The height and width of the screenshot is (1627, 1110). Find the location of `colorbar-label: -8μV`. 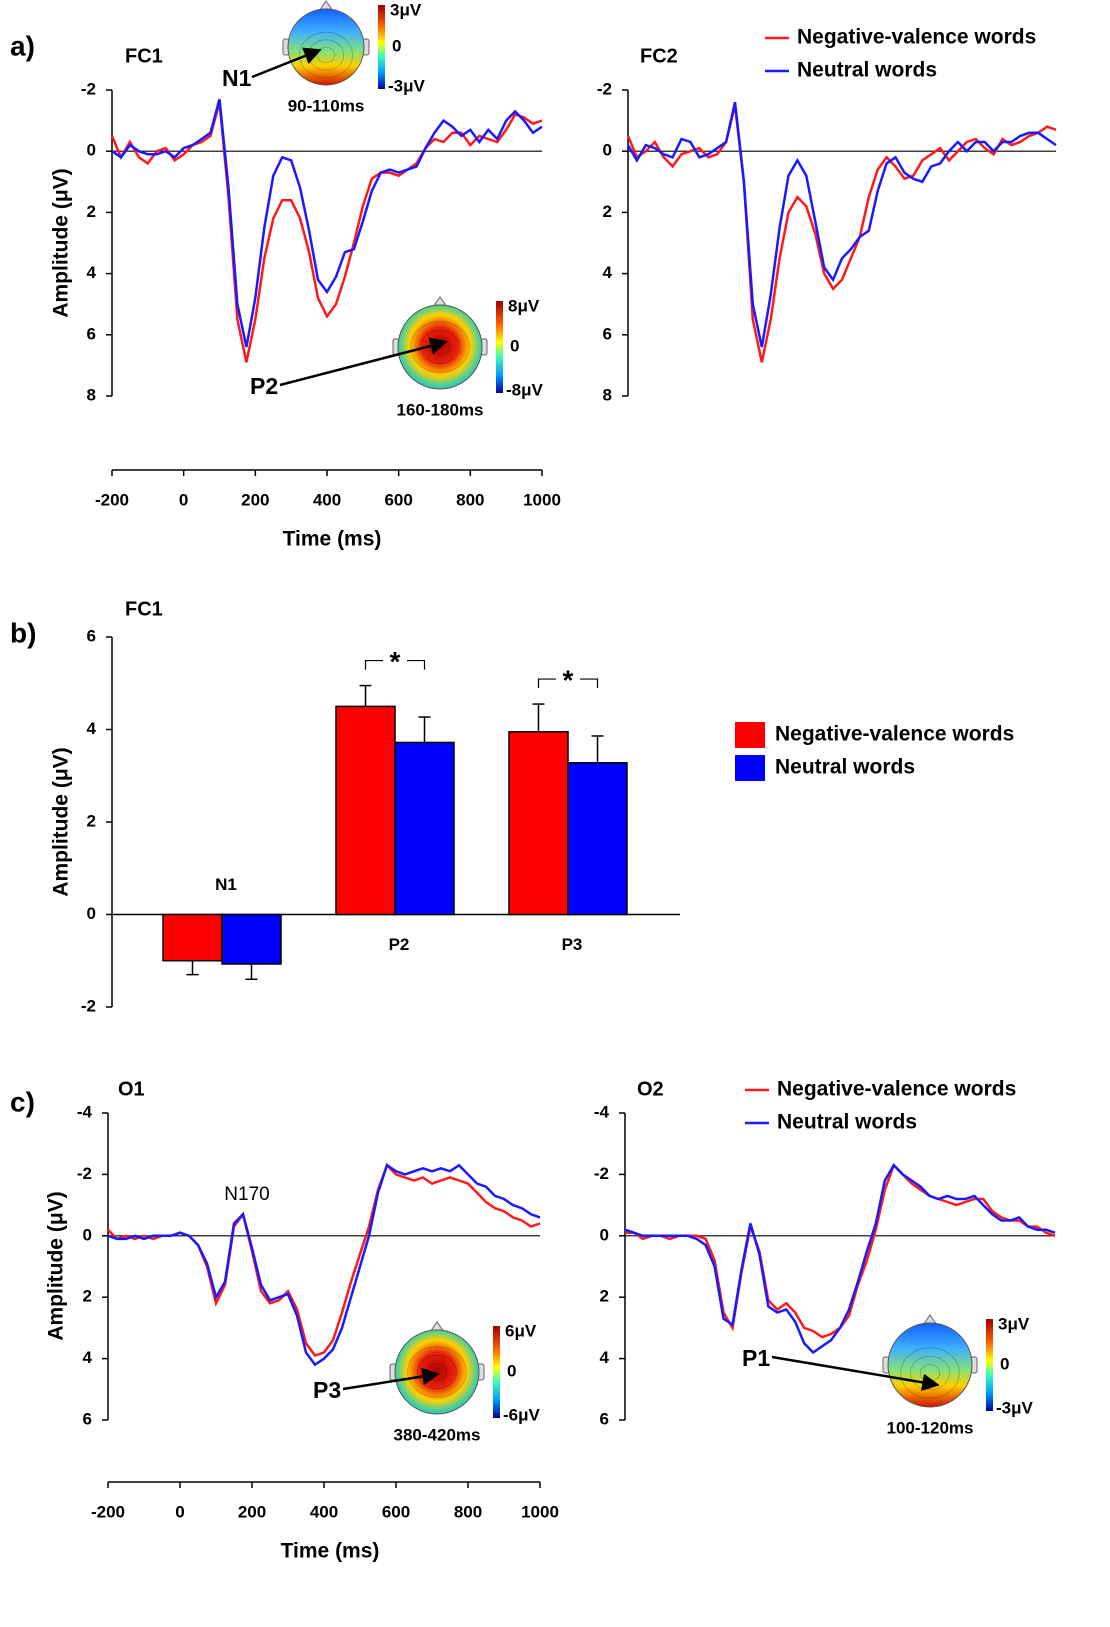

colorbar-label: -8μV is located at coordinates (525, 389).